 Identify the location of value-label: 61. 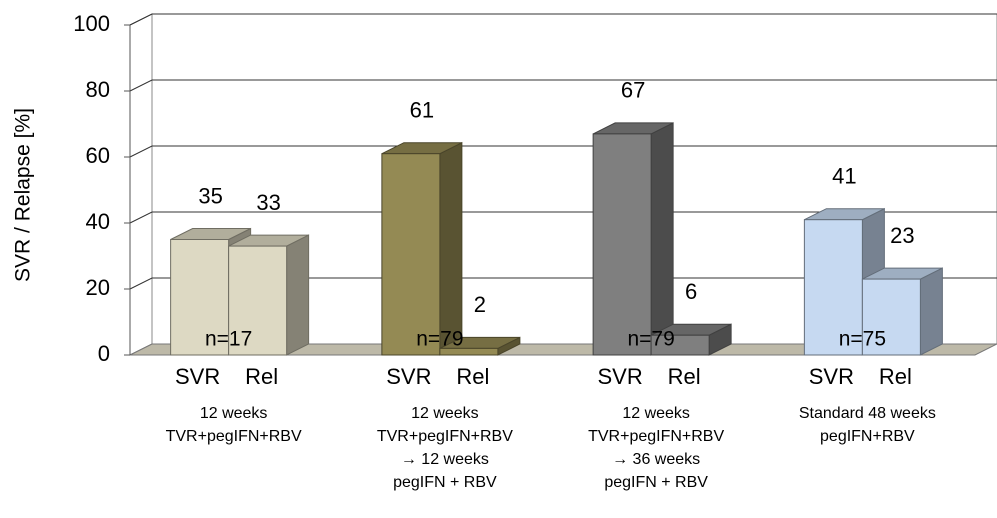
(422, 110).